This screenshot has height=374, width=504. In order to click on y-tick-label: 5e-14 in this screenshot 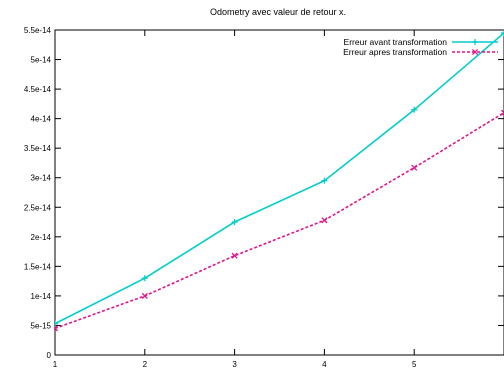, I will do `click(41, 60)`.